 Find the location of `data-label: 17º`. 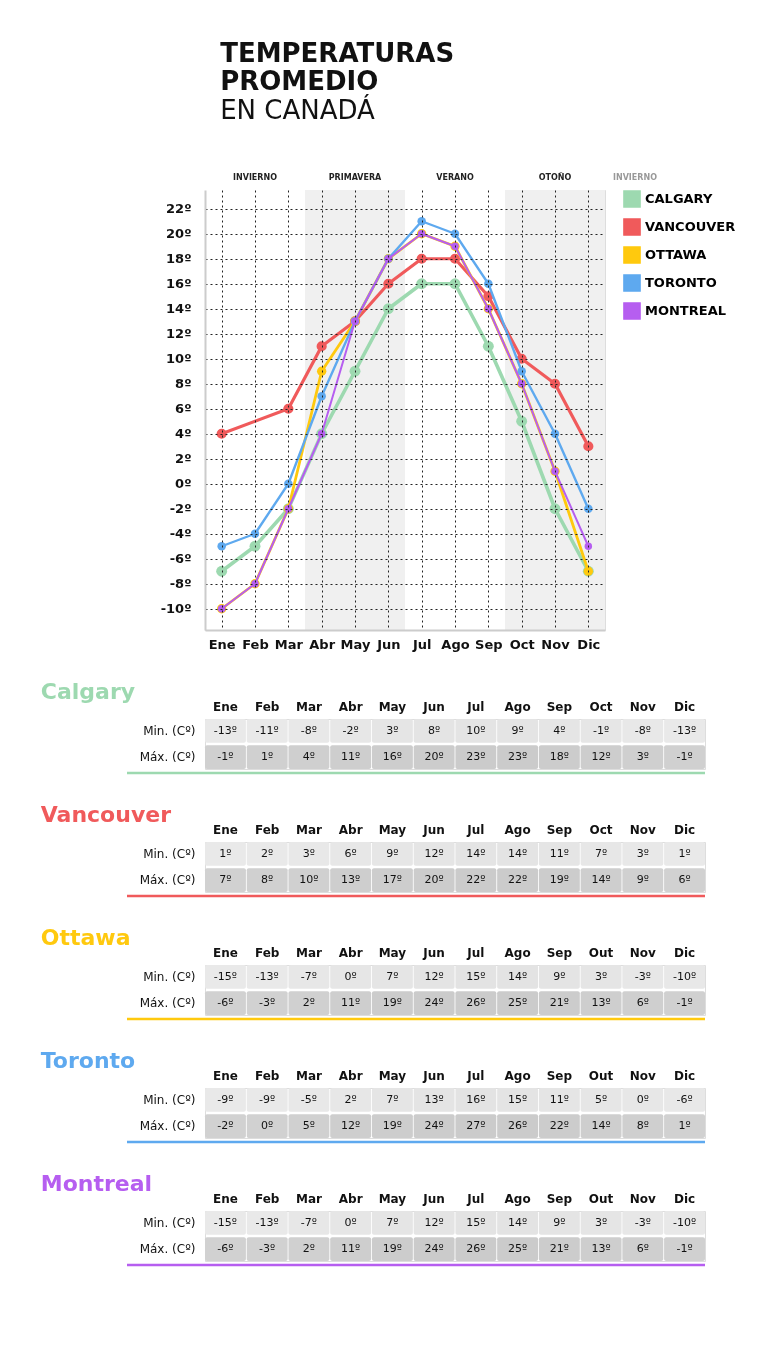

data-label: 17º is located at coordinates (392, 880).